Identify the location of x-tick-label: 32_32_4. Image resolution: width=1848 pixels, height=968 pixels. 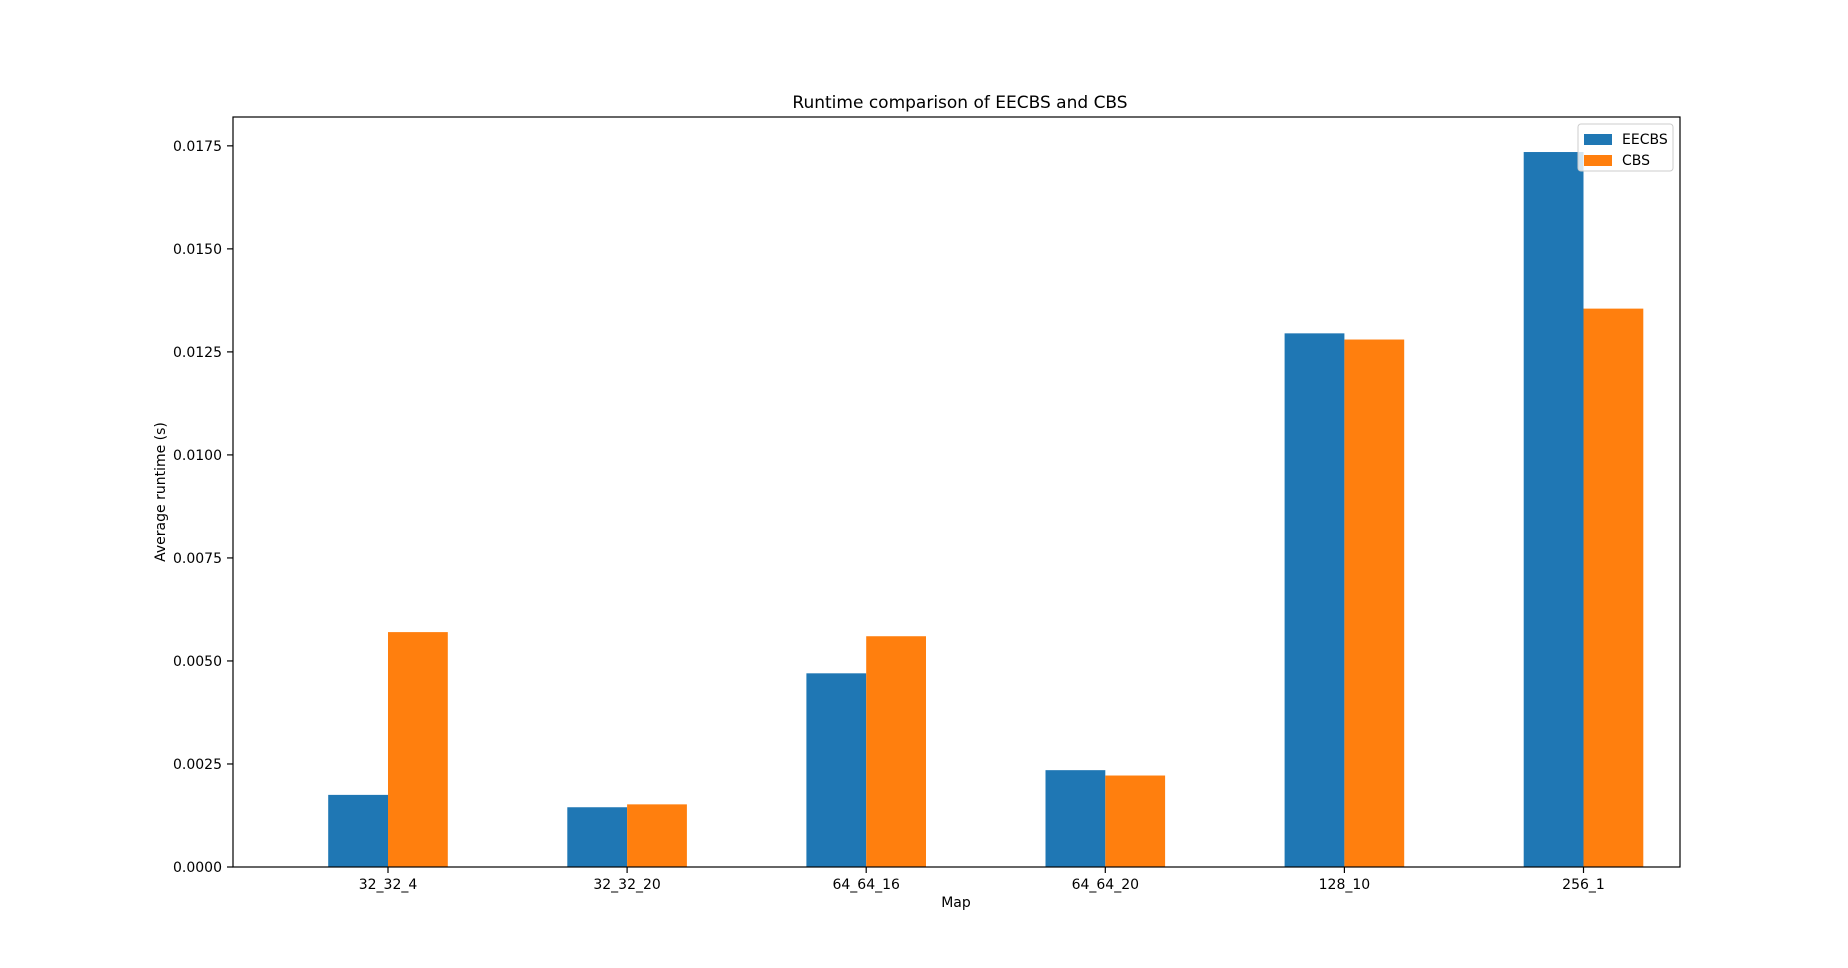
(388, 885).